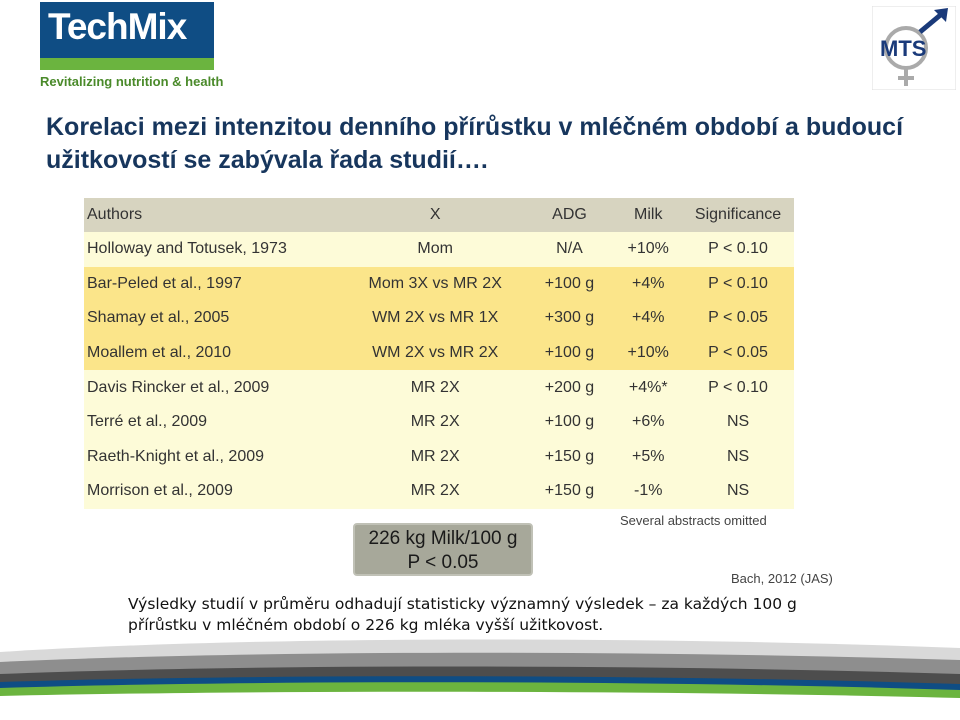  Describe the element at coordinates (648, 215) in the screenshot. I see `header-milk: Milk` at that location.